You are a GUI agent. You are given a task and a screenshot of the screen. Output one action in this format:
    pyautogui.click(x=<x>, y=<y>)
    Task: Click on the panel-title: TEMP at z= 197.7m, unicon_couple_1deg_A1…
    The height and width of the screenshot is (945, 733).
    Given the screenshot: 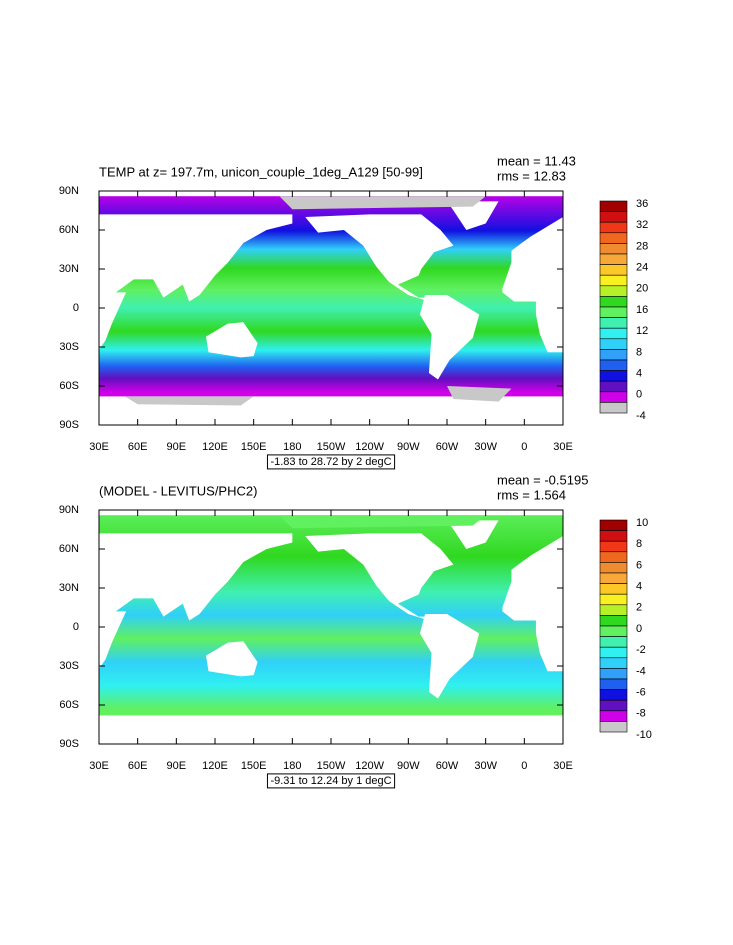 What is the action you would take?
    pyautogui.click(x=261, y=171)
    